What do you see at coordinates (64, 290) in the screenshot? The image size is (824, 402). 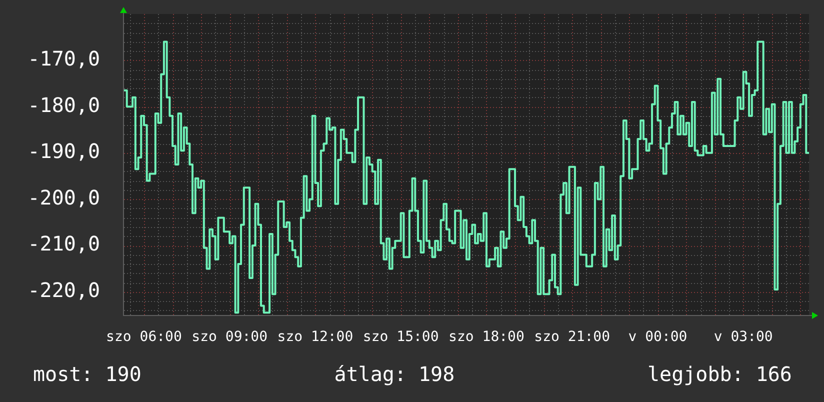 I see `y-tick-label: -220,0` at bounding box center [64, 290].